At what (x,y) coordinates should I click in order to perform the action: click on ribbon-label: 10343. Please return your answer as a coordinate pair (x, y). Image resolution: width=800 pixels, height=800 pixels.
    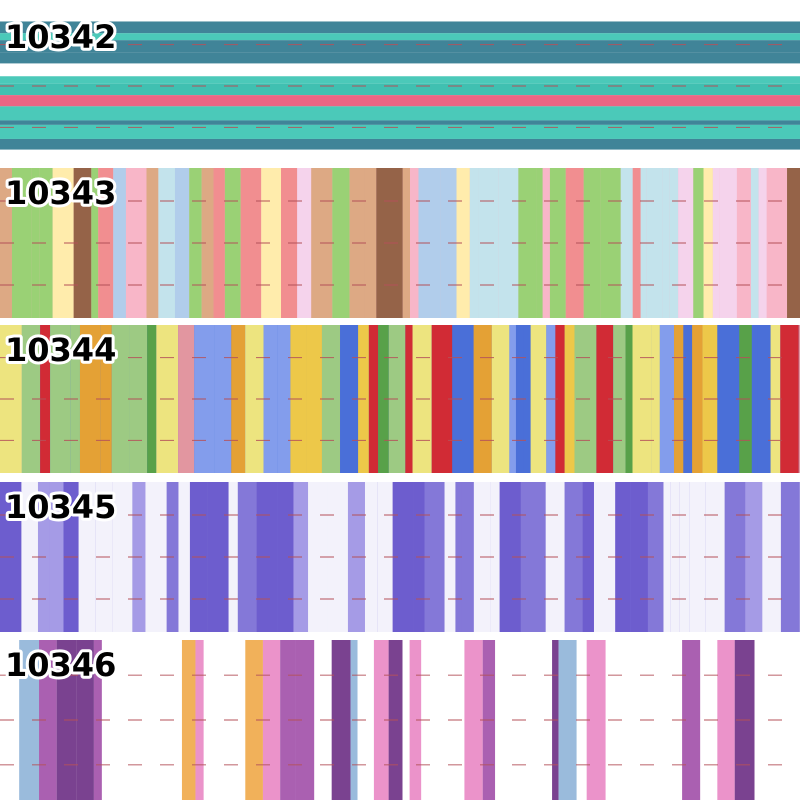
    Looking at the image, I should click on (60, 193).